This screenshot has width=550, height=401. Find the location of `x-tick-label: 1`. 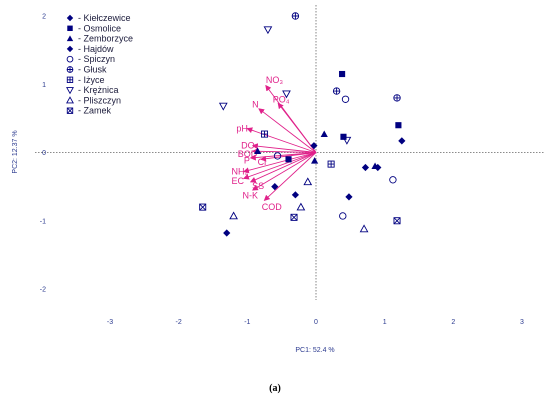

x-tick-label: 1 is located at coordinates (385, 322).